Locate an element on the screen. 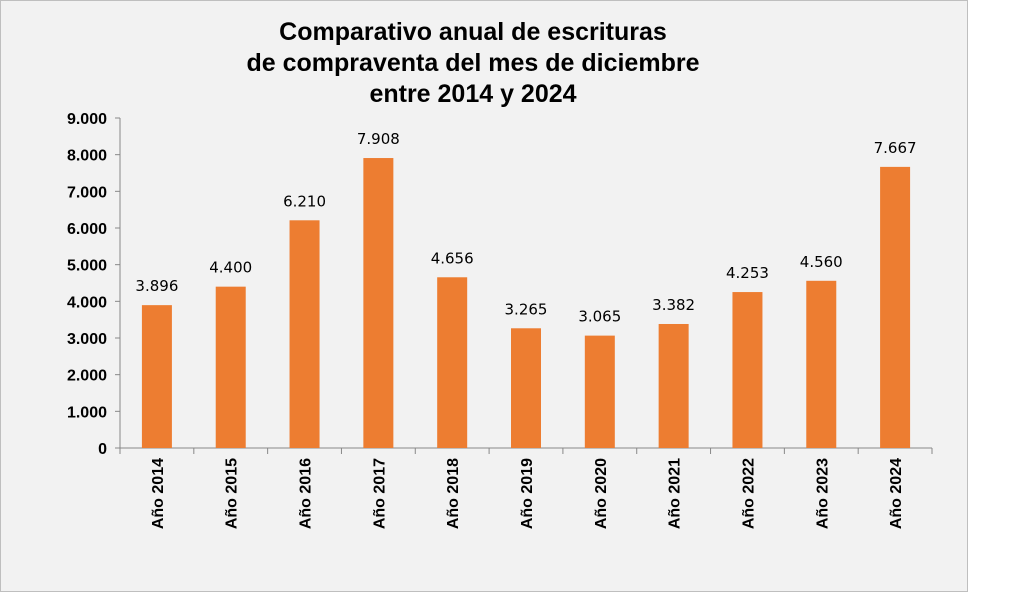  data-label: 3.896 is located at coordinates (156, 286).